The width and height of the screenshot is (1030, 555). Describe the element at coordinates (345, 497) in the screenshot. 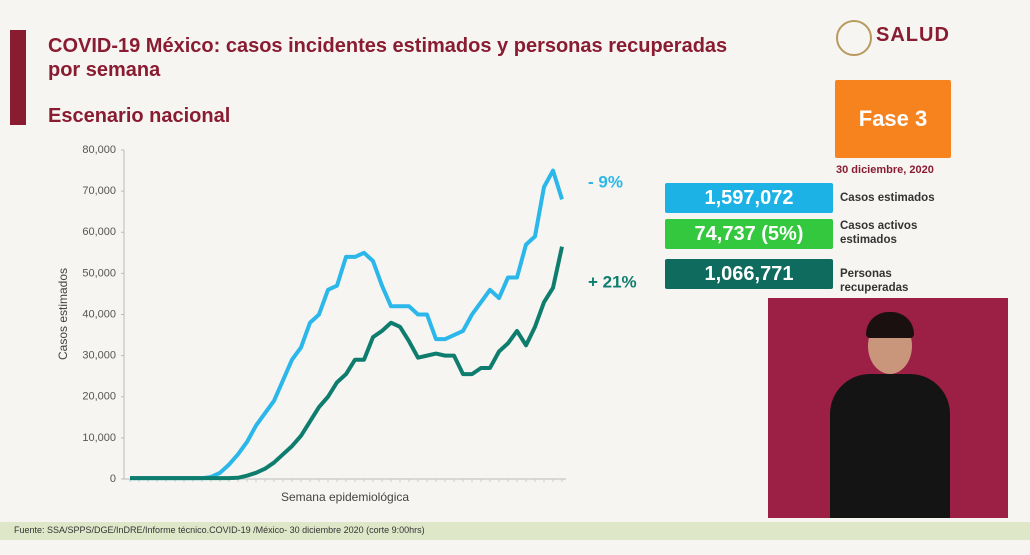

I see `x-axis-label: Semana epidemiológica` at that location.